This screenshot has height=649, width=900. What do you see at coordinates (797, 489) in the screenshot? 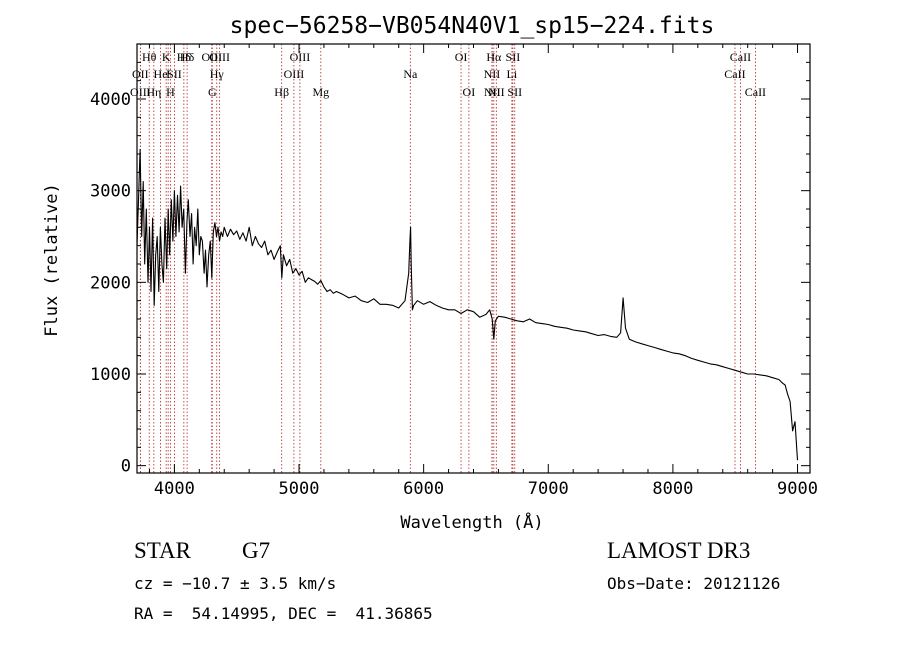
I see `x-tick-label: 9000` at bounding box center [797, 489].